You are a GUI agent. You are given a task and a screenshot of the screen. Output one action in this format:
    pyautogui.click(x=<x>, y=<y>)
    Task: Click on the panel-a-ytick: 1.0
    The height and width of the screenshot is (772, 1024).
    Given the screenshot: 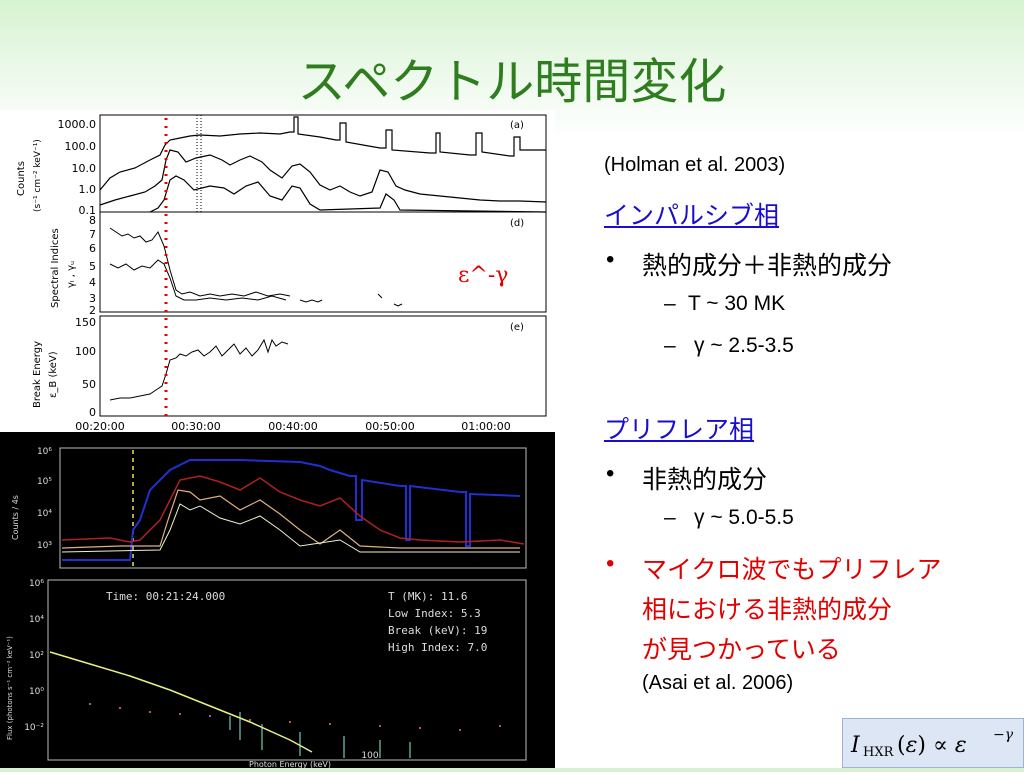 What is the action you would take?
    pyautogui.click(x=88, y=189)
    